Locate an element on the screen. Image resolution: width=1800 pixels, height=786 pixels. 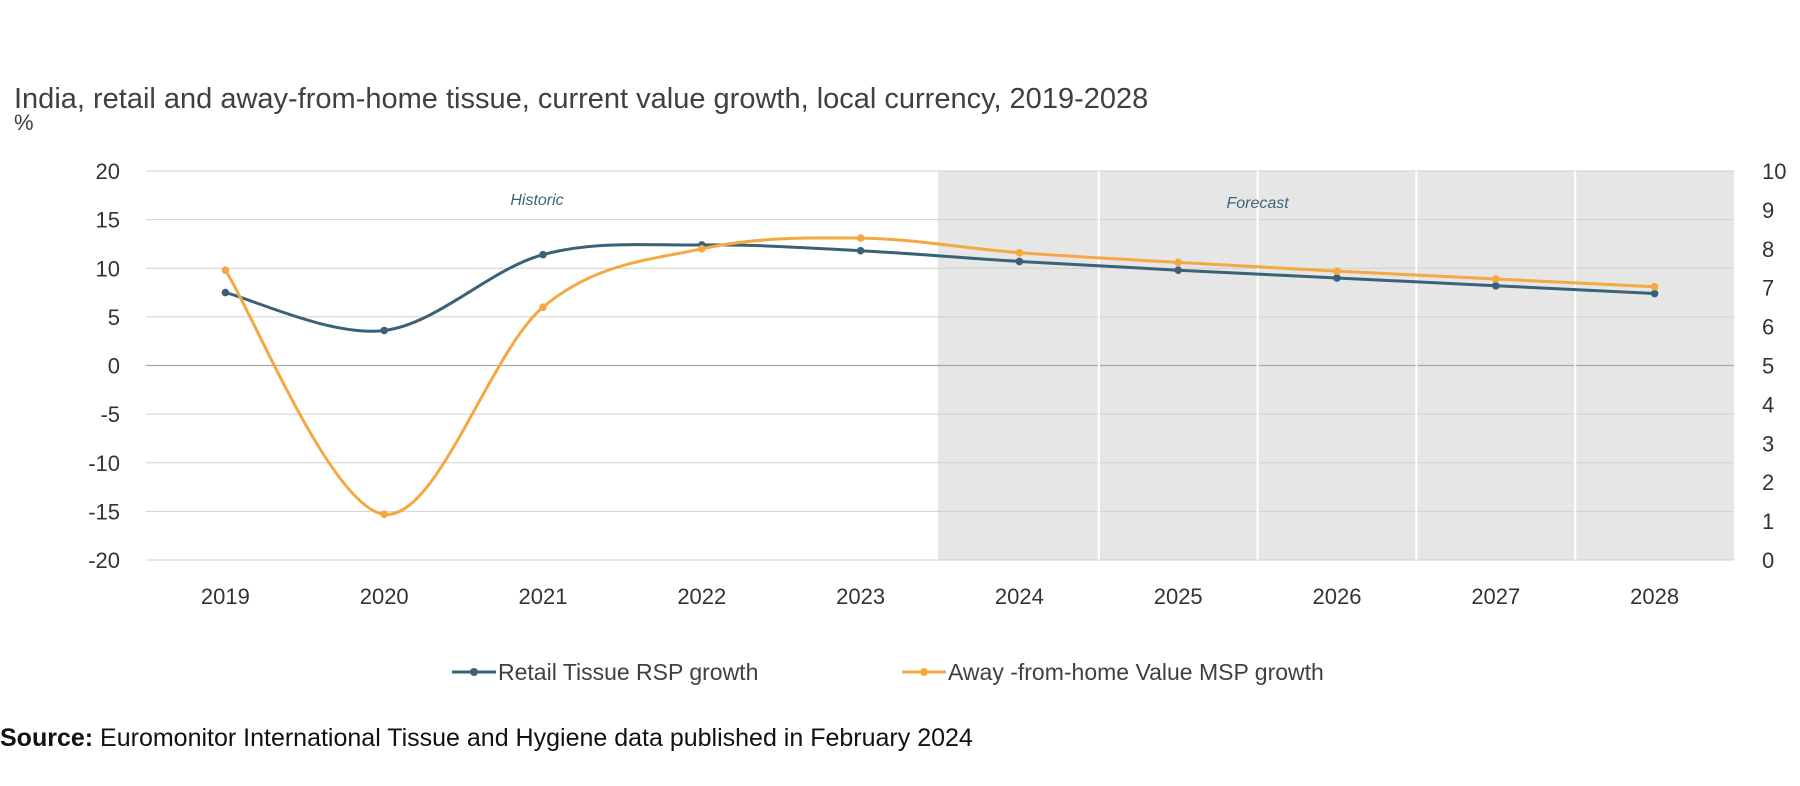
x-tick-label: 2024 is located at coordinates (1019, 596).